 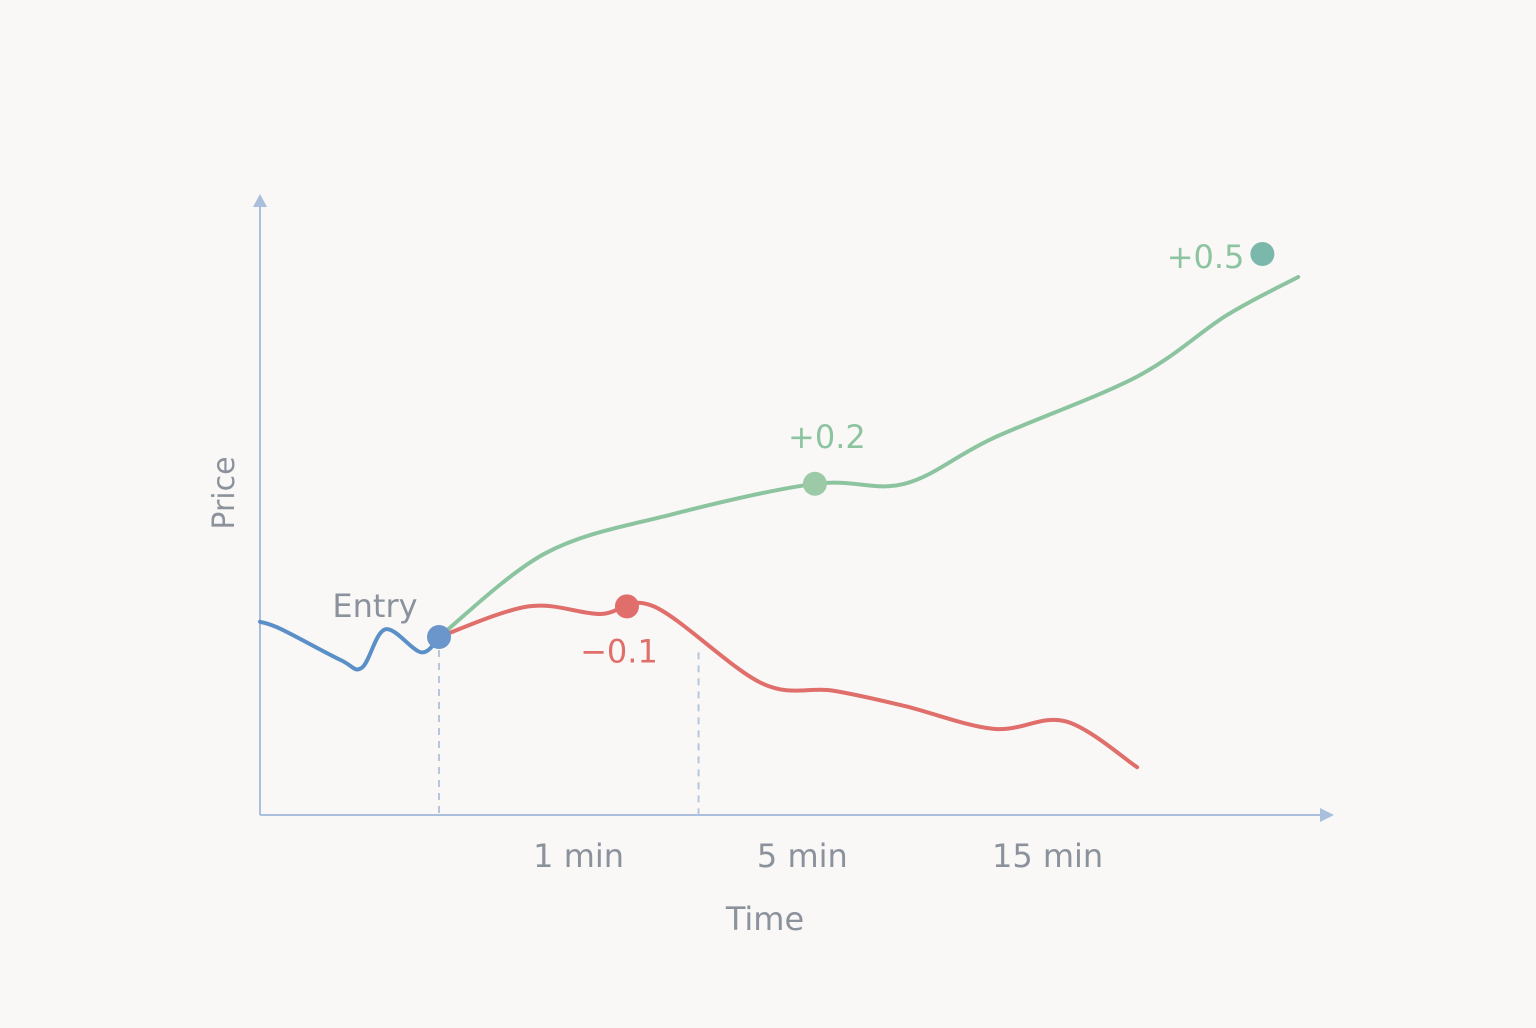 What do you see at coordinates (802, 856) in the screenshot?
I see `x-tick-label: 5 min` at bounding box center [802, 856].